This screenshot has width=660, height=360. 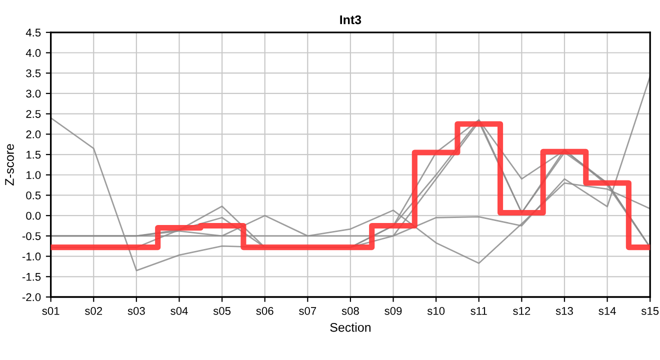 What do you see at coordinates (307, 311) in the screenshot?
I see `x-tick-label: s07` at bounding box center [307, 311].